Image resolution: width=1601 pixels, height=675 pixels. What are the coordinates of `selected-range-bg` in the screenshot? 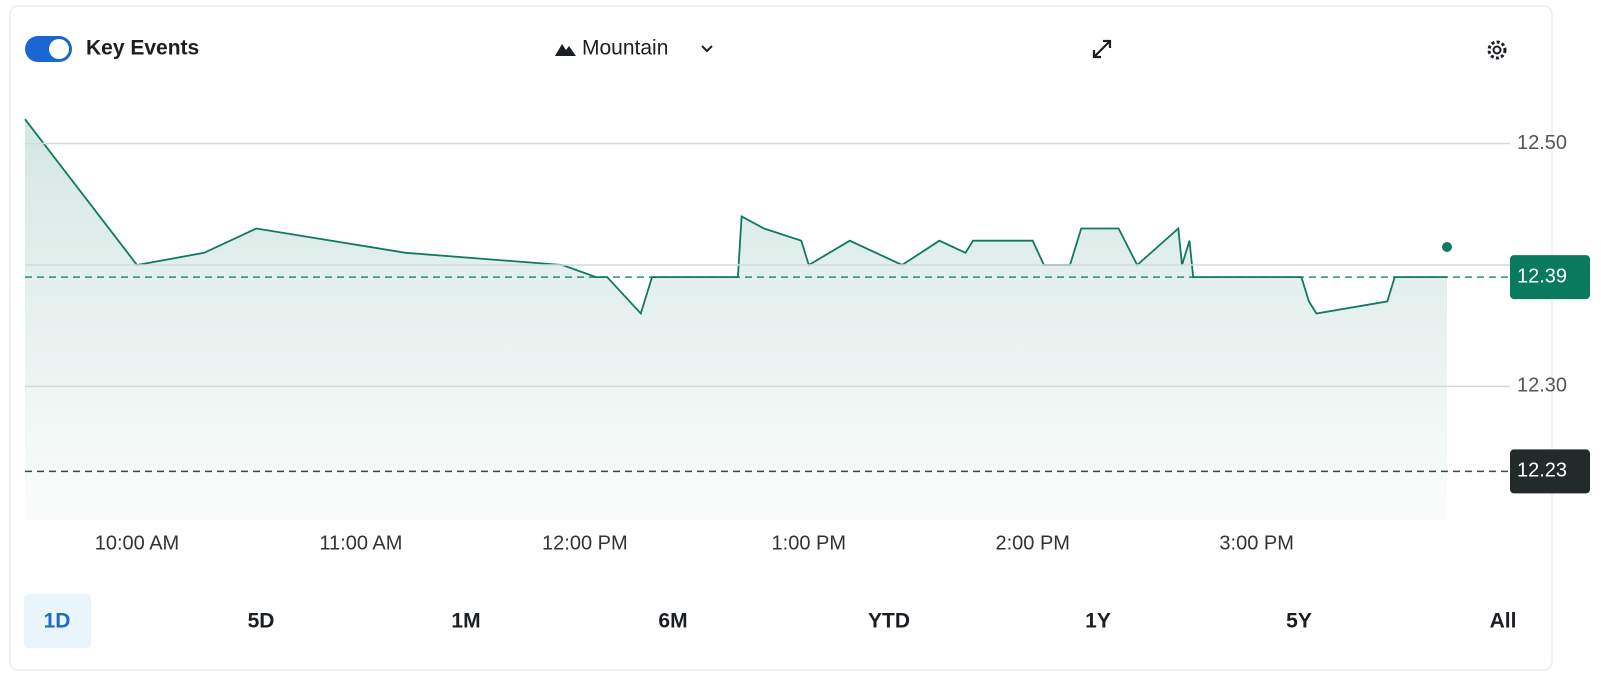 It's located at (57, 621).